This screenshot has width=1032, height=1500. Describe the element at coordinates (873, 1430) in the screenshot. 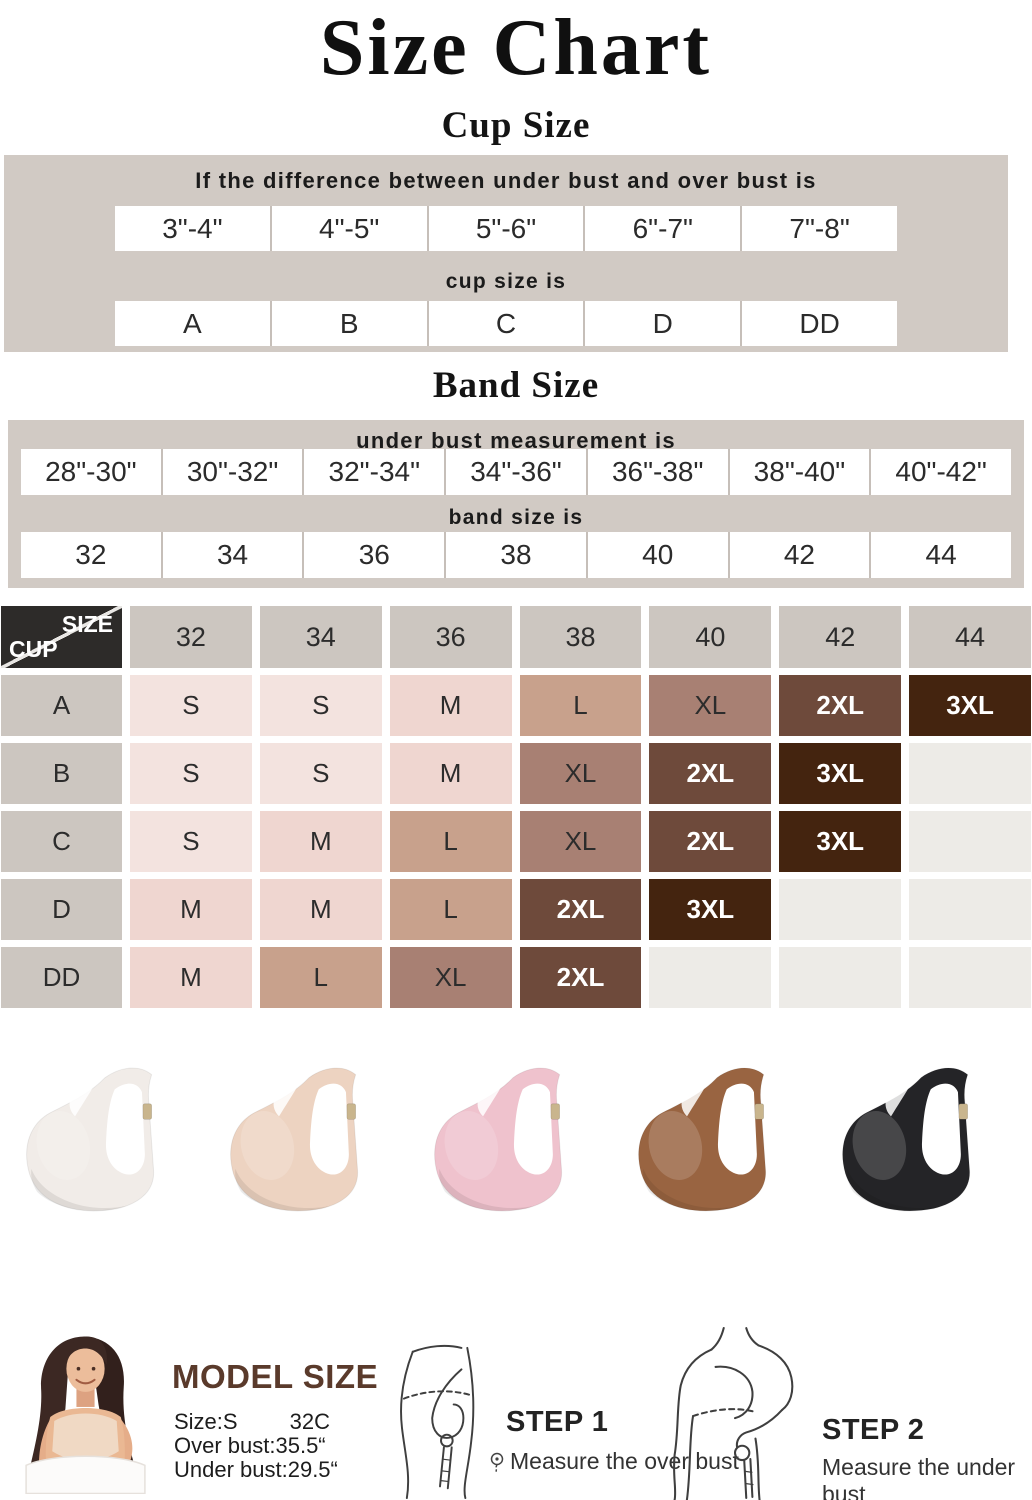

I see `step2-title: STEP 2` at that location.